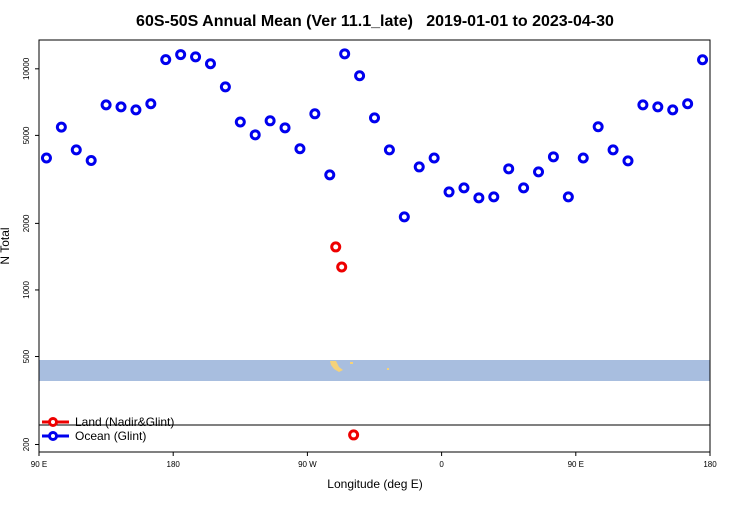 Image resolution: width=750 pixels, height=505 pixels. I want to click on y-tick-label: 10000, so click(26, 68).